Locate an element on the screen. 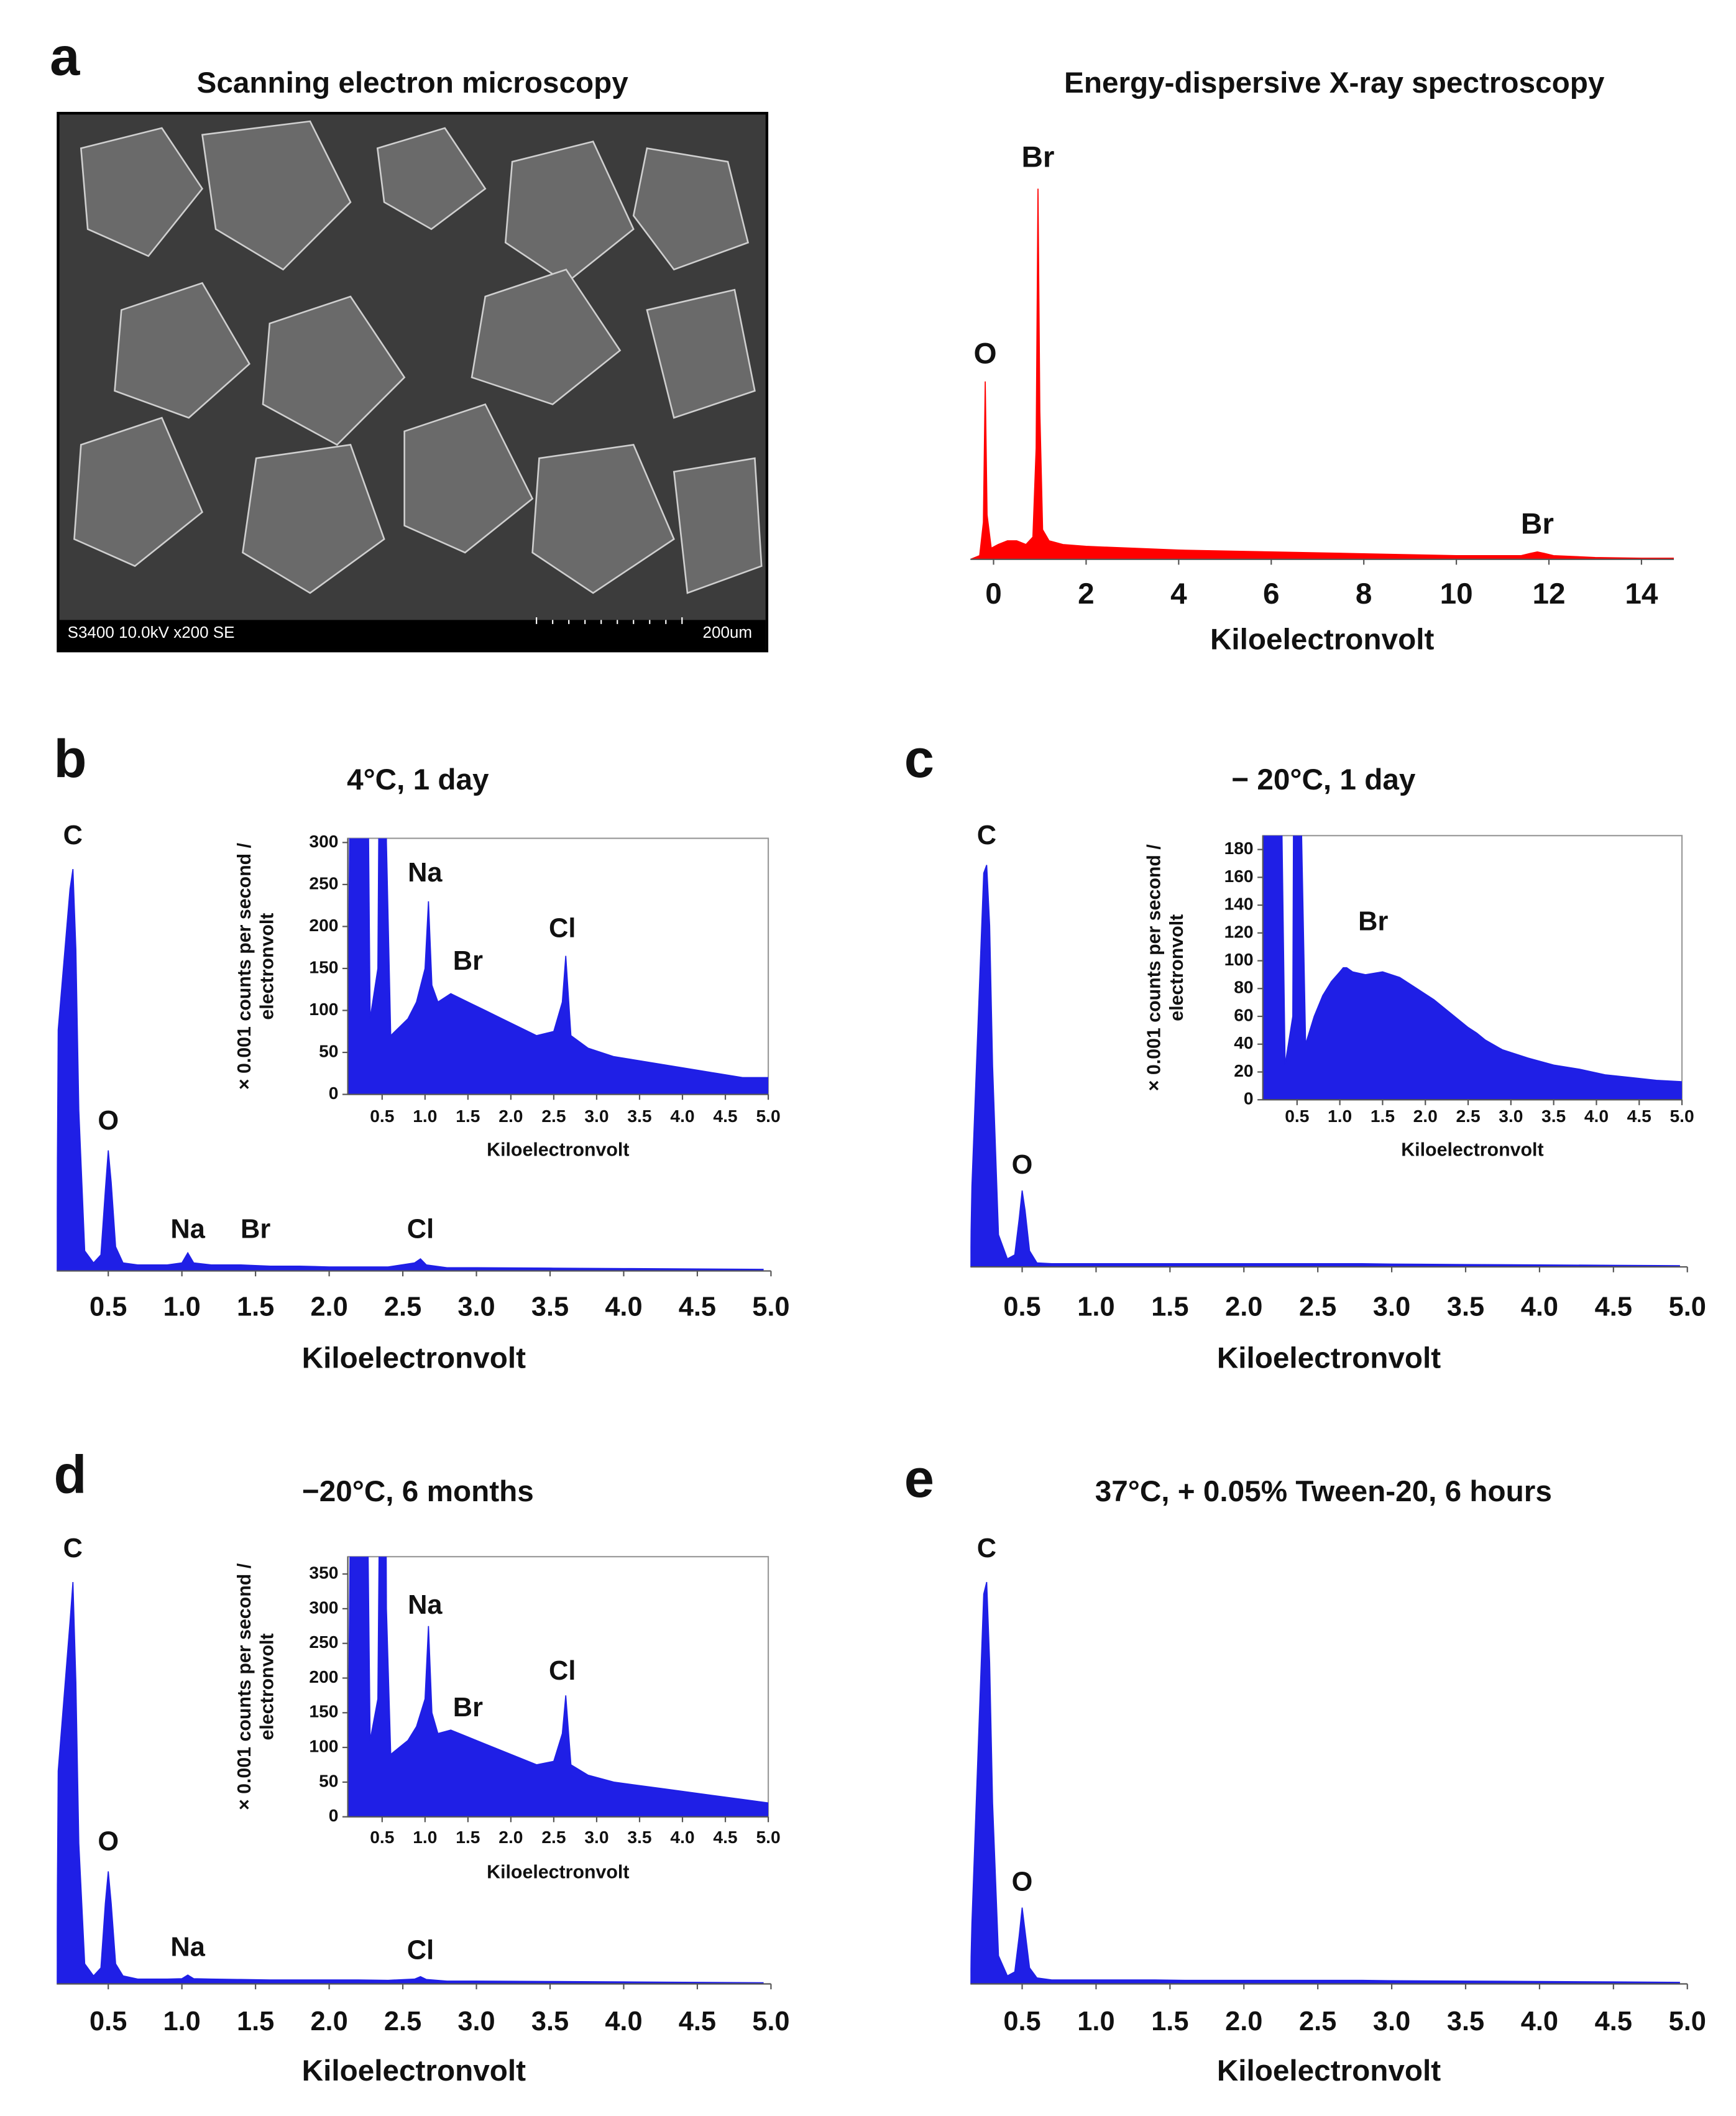 The width and height of the screenshot is (1736, 2116). chart-title: Energy-dispersive X-ray spectroscopy is located at coordinates (1334, 83).